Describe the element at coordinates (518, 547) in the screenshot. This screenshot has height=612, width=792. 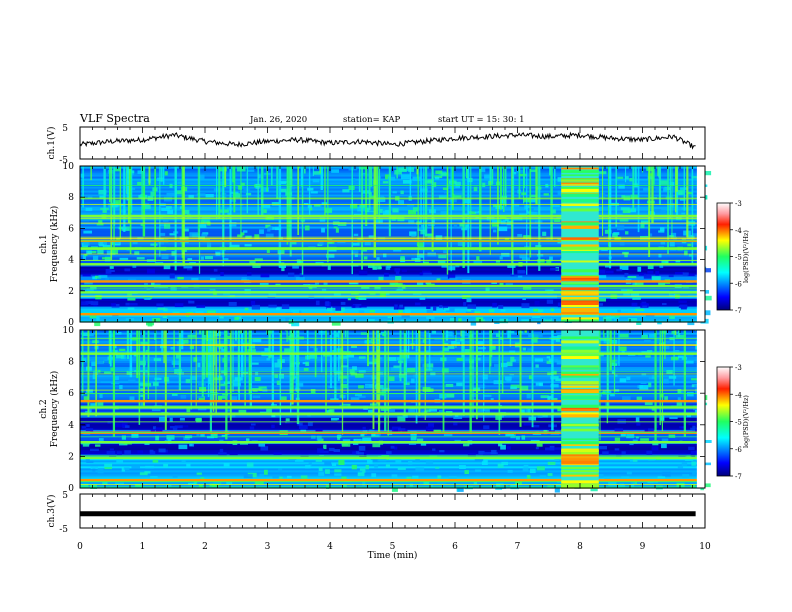
I see `xtick-7: 7` at that location.